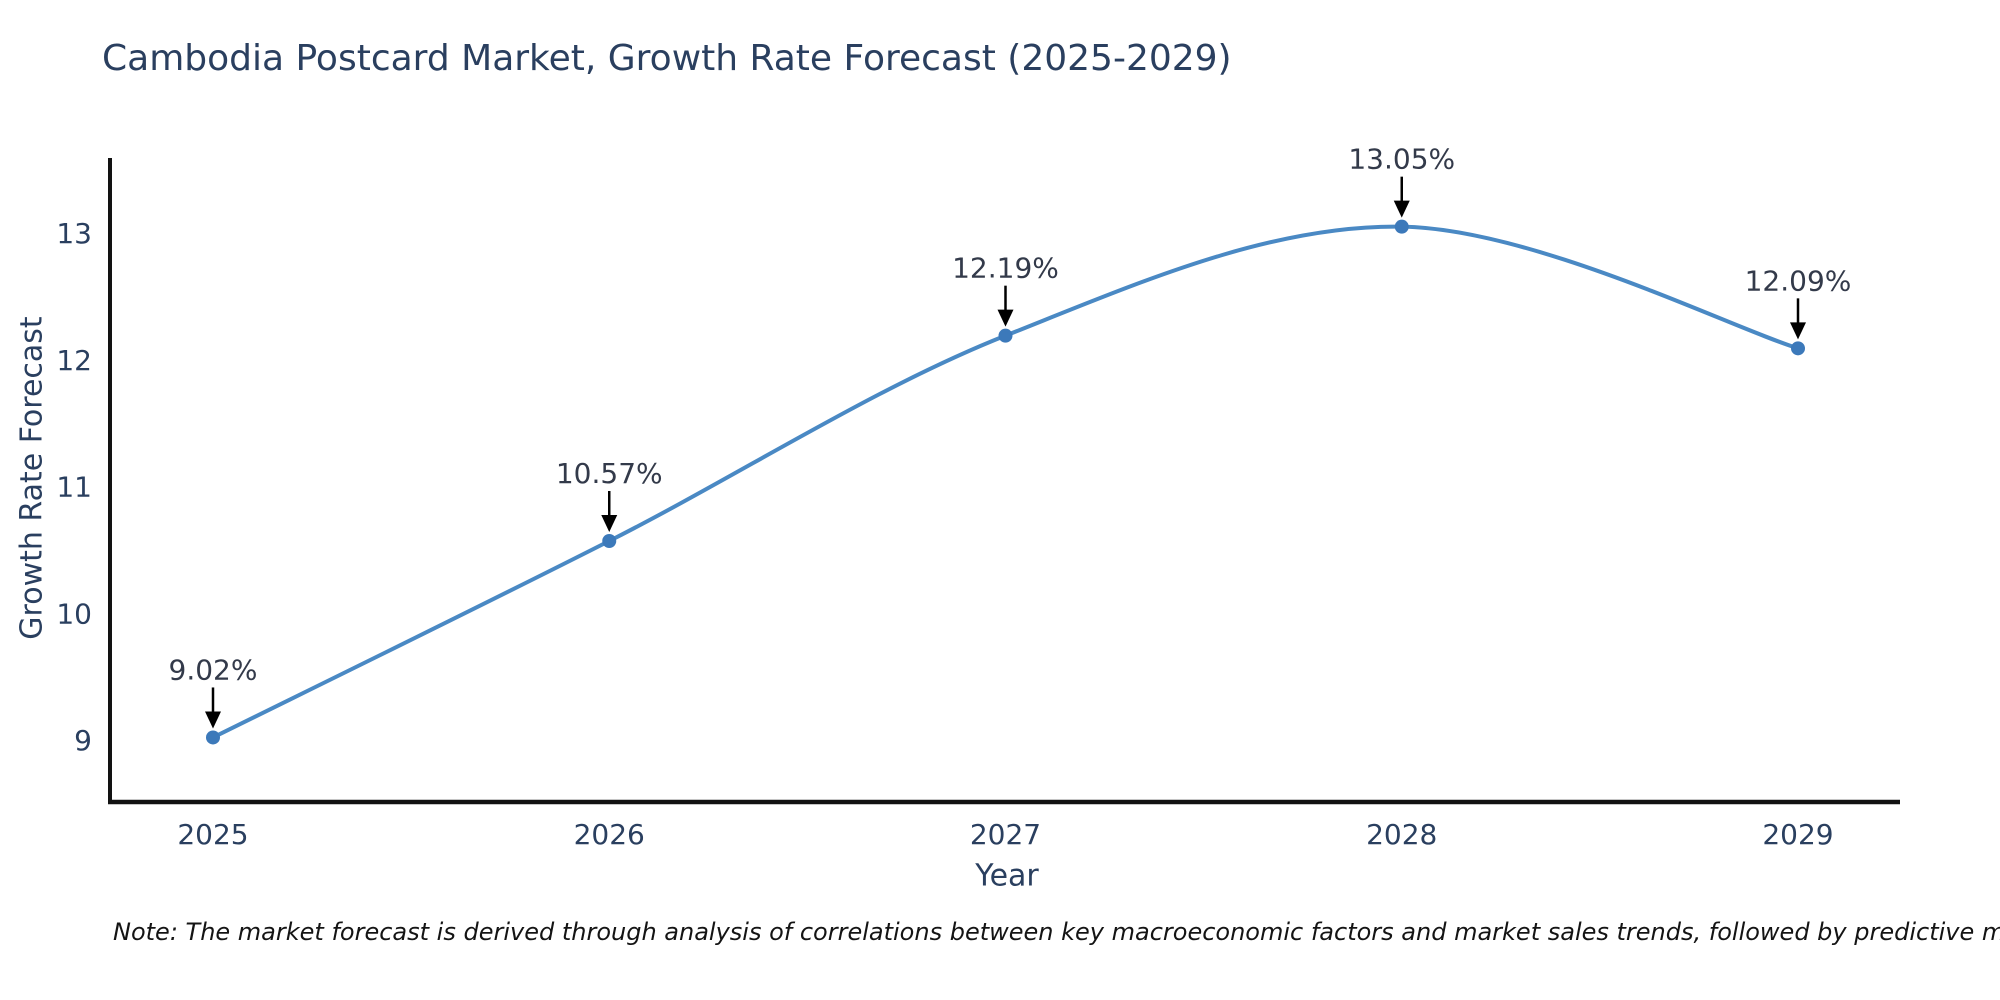 The image size is (2000, 1000). Describe the element at coordinates (213, 669) in the screenshot. I see `data-point-value-label: 9.02%` at that location.